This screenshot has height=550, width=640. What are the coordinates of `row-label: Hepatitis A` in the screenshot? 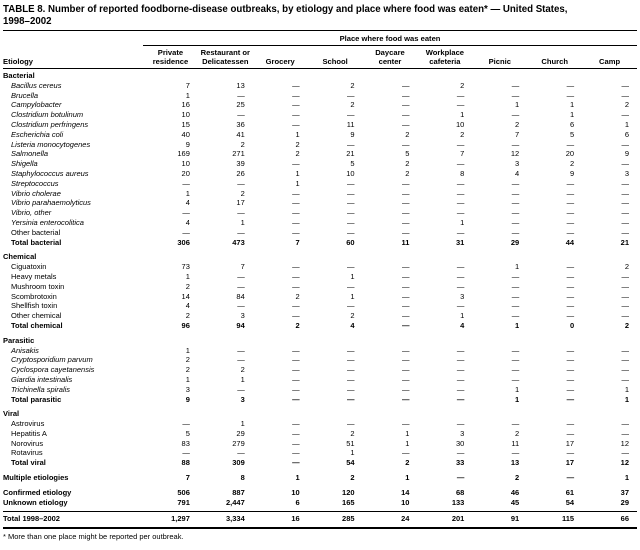 It's located at (29, 433).